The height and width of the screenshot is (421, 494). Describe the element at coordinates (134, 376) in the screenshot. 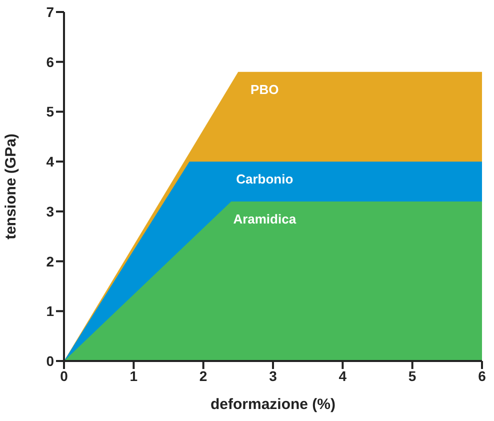

I see `x-tick-label: 1` at that location.